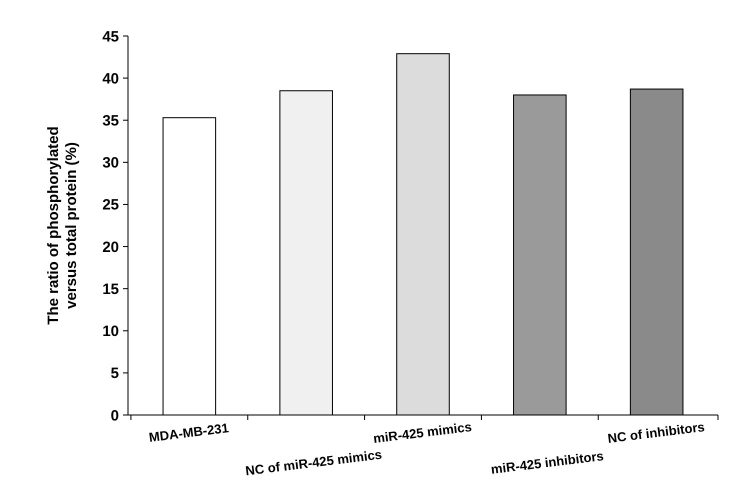  I want to click on x-tick-label: MDA-MB-231, so click(189, 432).